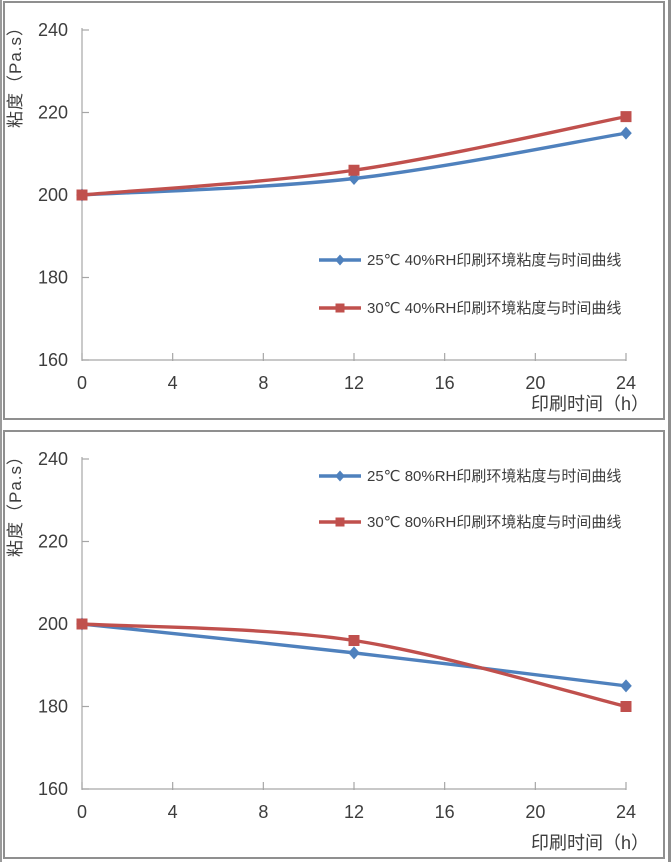 The height and width of the screenshot is (862, 671). I want to click on legend-label: 30℃ 80%RH印刷环境粘度与时间曲线, so click(494, 522).